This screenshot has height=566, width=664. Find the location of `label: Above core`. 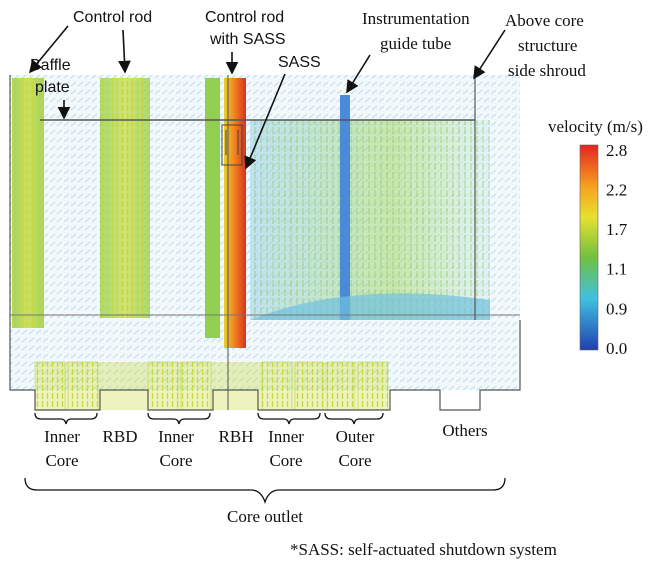

label: Above core is located at coordinates (544, 20).